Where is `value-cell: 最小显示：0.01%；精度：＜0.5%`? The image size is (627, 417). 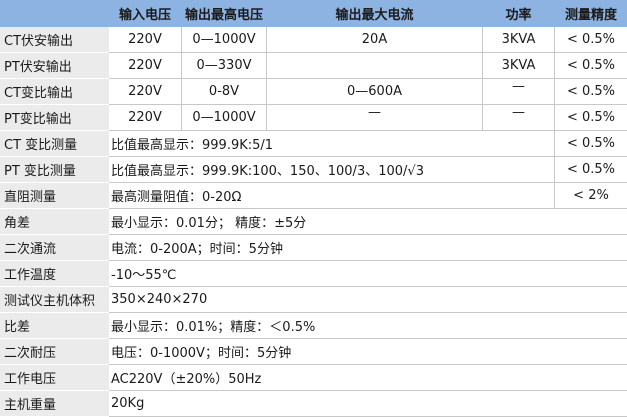
value-cell: 最小显示：0.01%；精度：＜0.5% is located at coordinates (367, 325).